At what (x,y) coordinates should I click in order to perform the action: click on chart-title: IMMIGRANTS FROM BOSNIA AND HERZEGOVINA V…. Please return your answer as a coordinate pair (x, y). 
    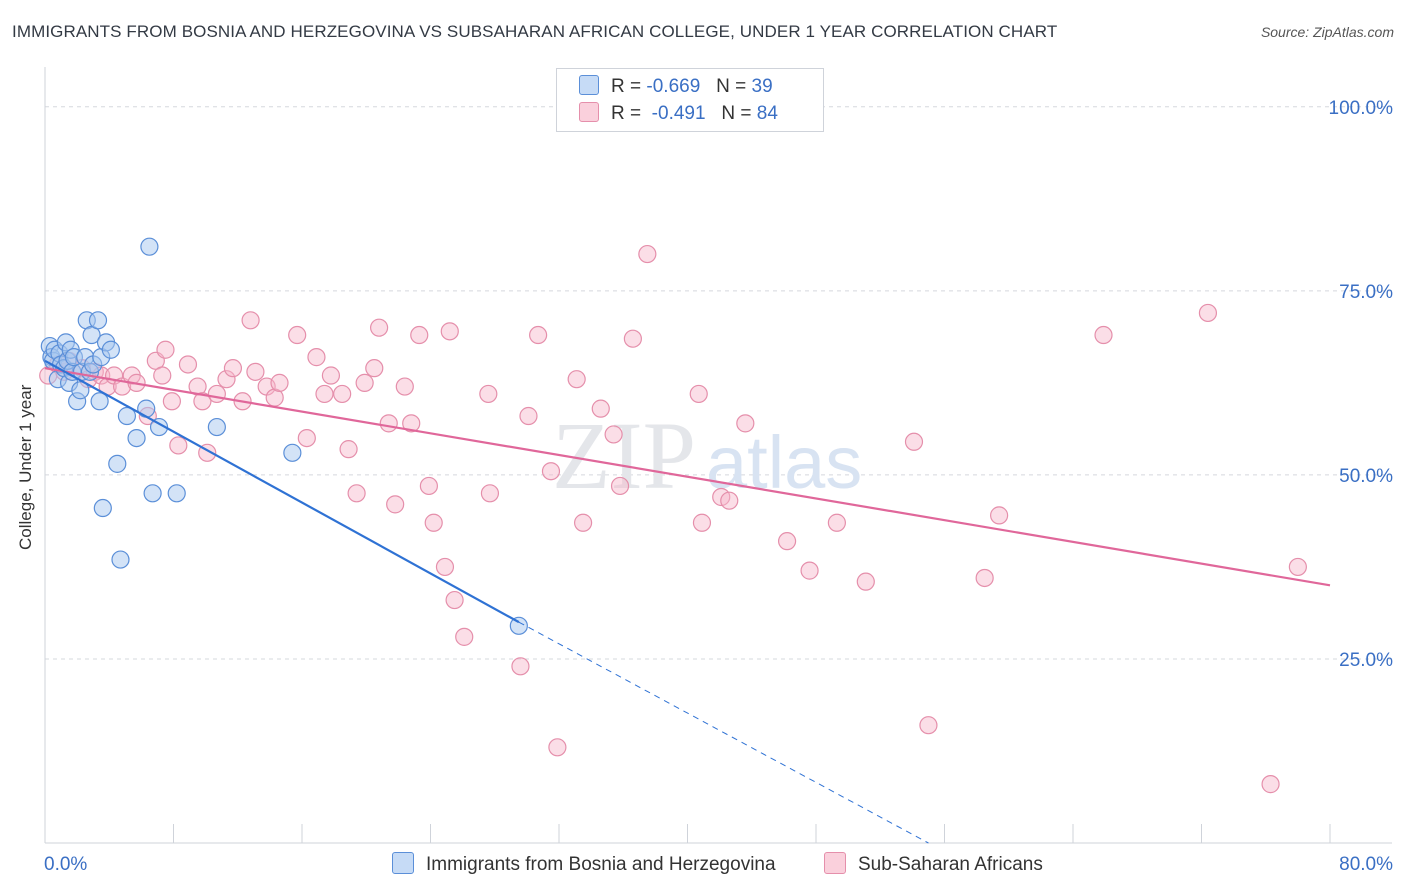
    Looking at the image, I should click on (535, 31).